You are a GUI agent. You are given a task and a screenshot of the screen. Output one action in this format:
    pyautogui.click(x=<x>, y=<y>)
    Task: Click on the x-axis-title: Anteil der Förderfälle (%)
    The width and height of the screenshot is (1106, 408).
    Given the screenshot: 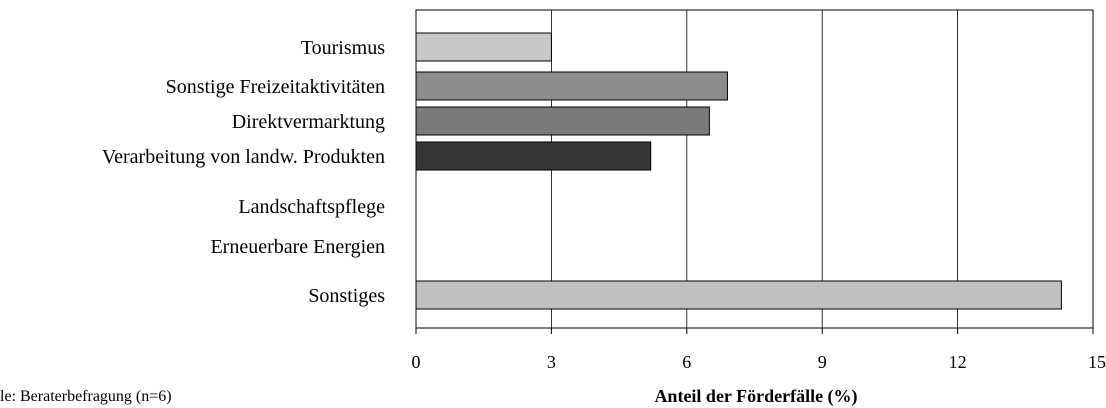 What is the action you would take?
    pyautogui.click(x=755, y=396)
    